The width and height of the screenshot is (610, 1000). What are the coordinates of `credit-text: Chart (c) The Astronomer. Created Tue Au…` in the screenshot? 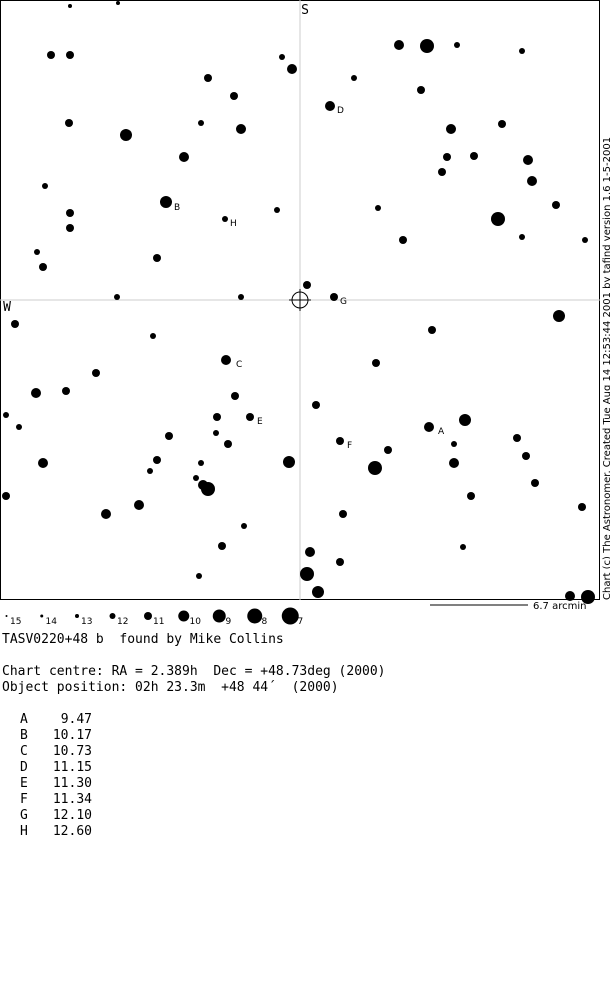 It's located at (606, 368).